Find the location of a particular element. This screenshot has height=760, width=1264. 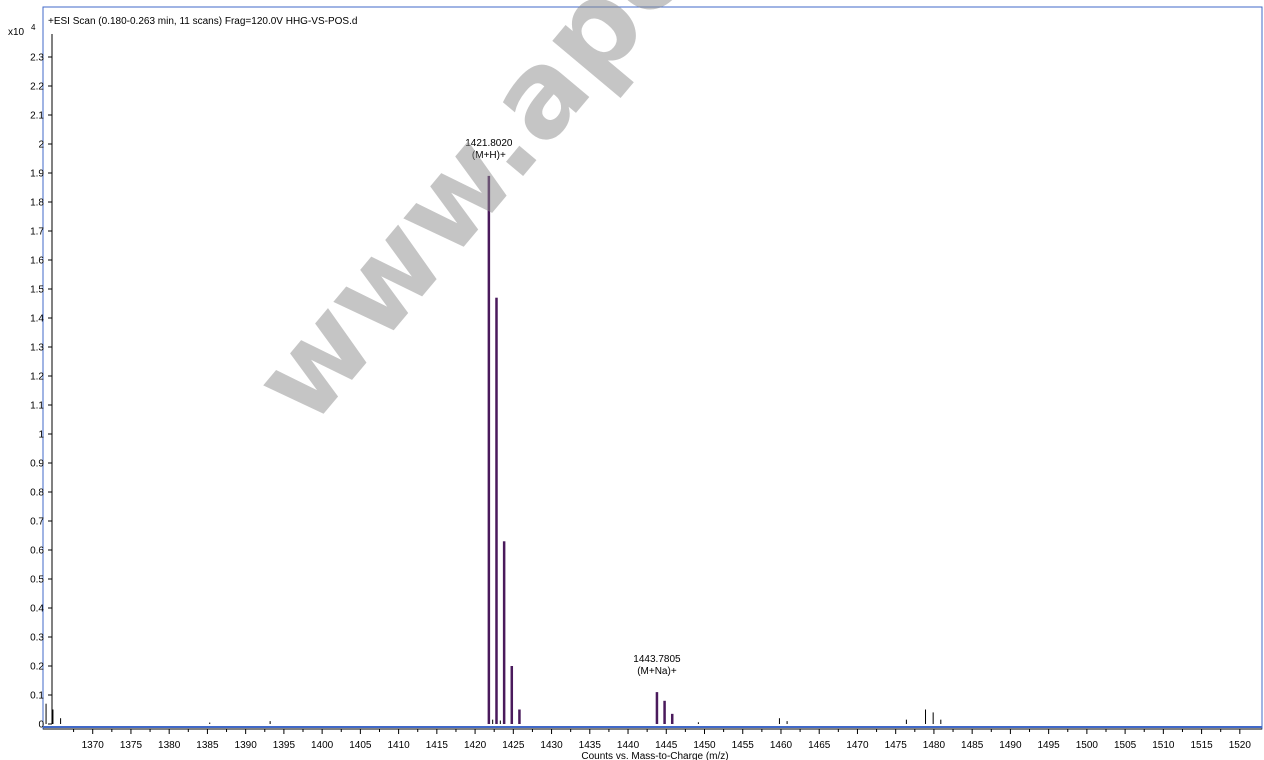

y-tick-label: 0.2 is located at coordinates (37, 667).